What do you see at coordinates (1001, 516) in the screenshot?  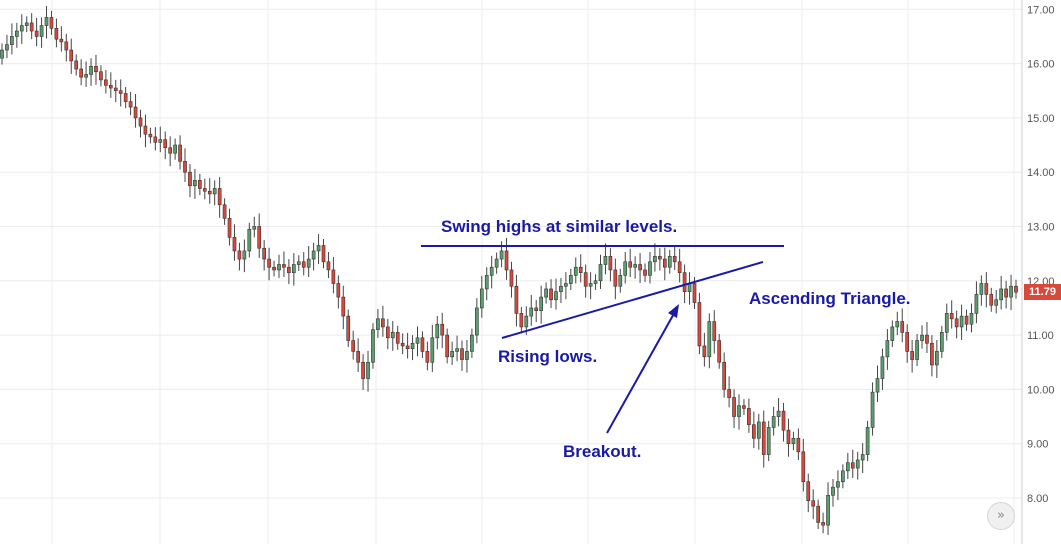 I see `scroll-right-button: »` at bounding box center [1001, 516].